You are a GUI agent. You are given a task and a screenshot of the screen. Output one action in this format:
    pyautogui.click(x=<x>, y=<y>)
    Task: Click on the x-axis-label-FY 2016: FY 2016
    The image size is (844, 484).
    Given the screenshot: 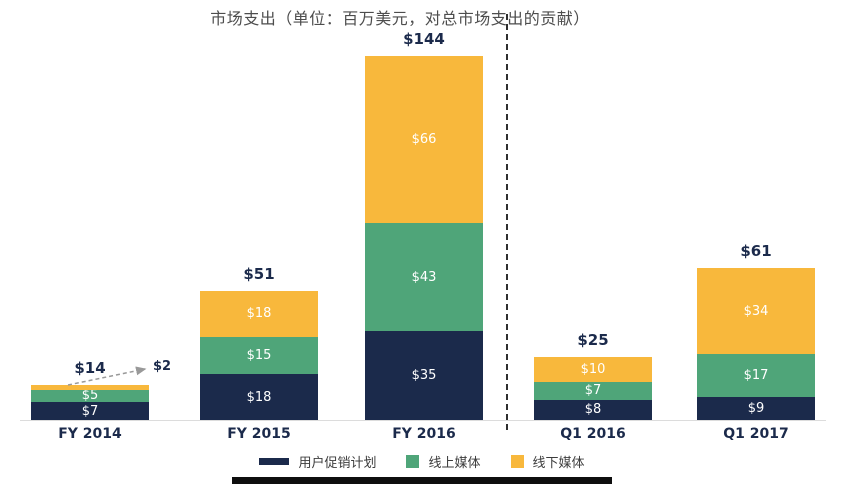 What is the action you would take?
    pyautogui.click(x=424, y=434)
    